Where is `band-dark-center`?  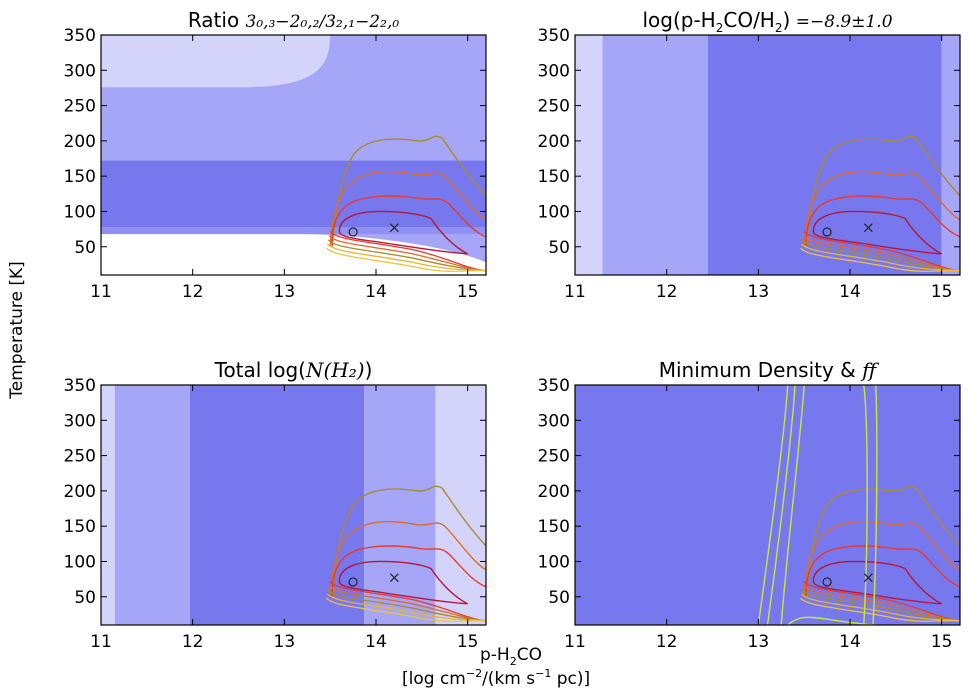 band-dark-center is located at coordinates (277, 505).